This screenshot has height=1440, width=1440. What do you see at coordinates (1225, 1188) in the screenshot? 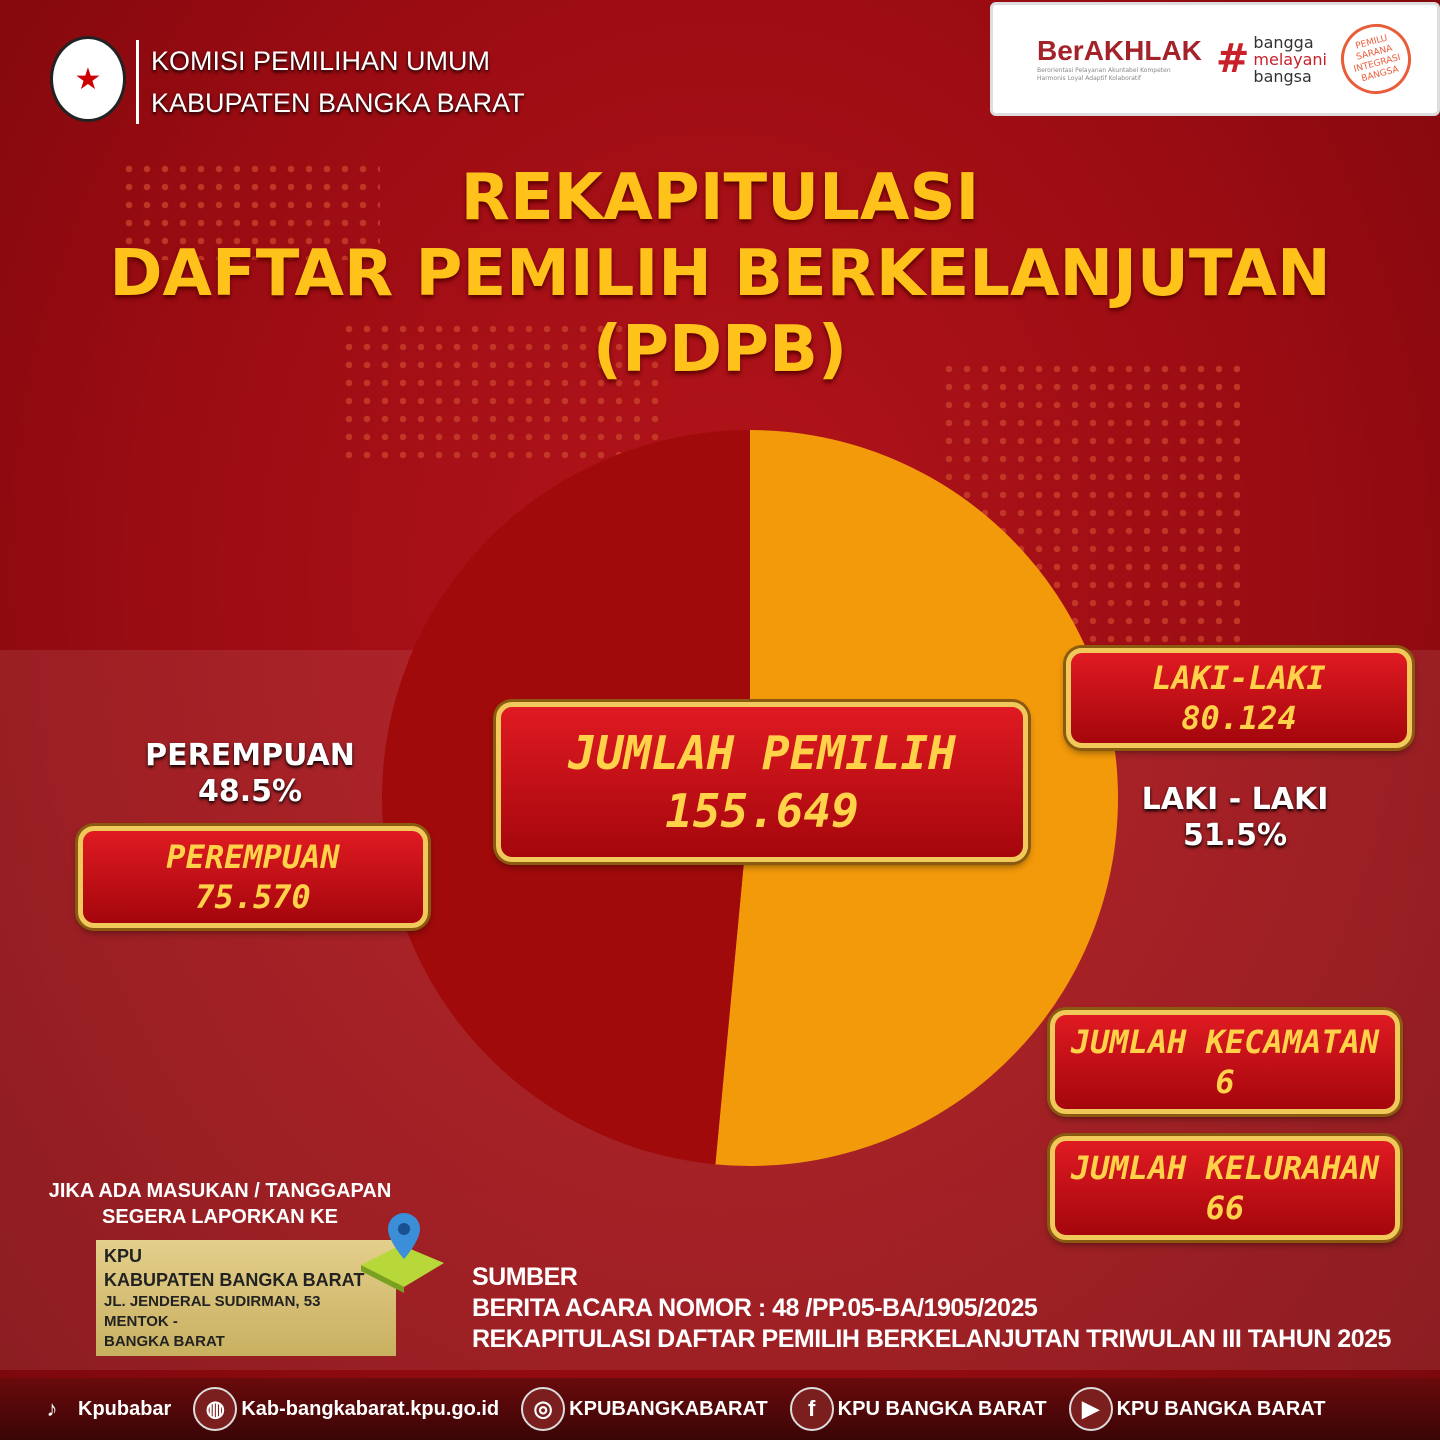
I see `kelurahan-box: JUMLAH KELURAHAN 66` at bounding box center [1225, 1188].